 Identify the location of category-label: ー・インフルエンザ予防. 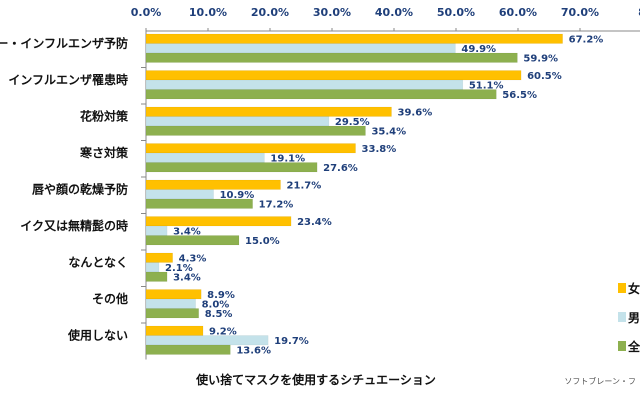
(64, 42).